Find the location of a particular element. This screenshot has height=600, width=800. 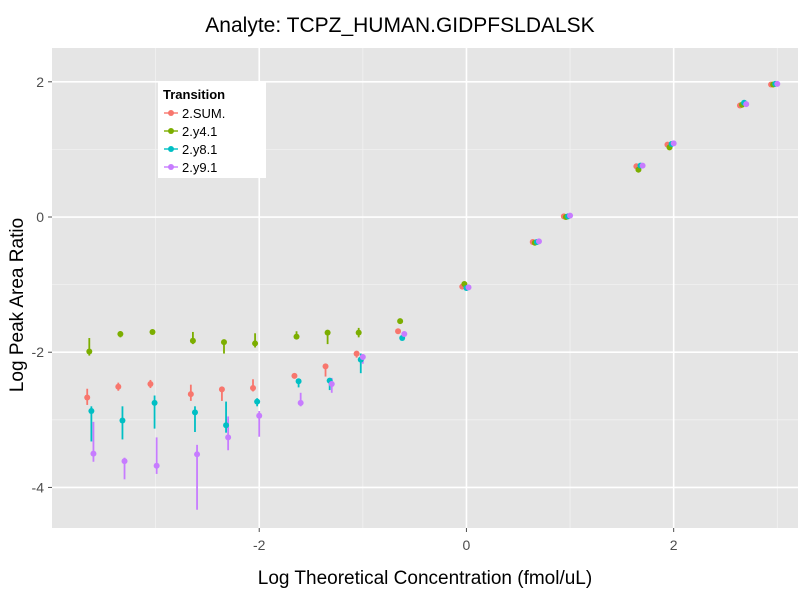

y-tick-label: -2 is located at coordinates (38, 352).